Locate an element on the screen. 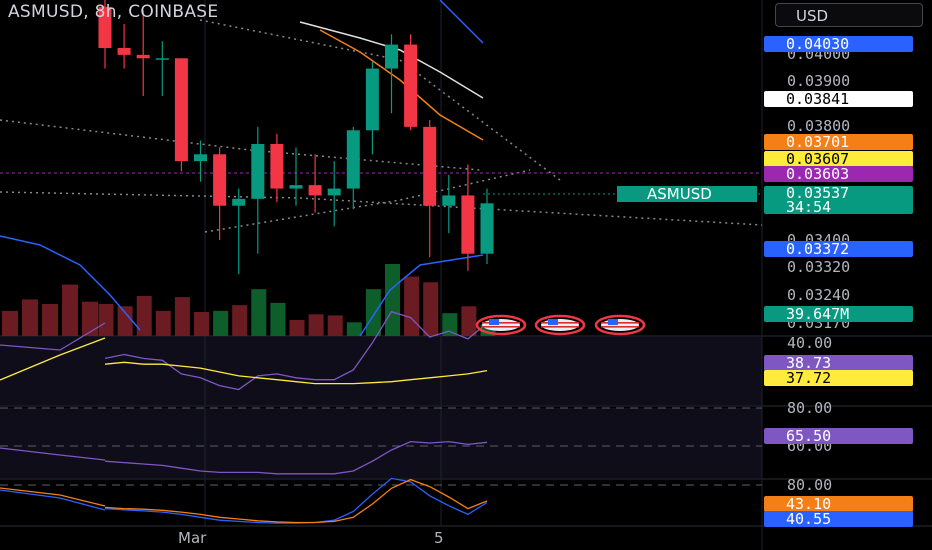 The image size is (932, 550). symbol-title: ASMUSD, 8h, COINBASE is located at coordinates (113, 12).